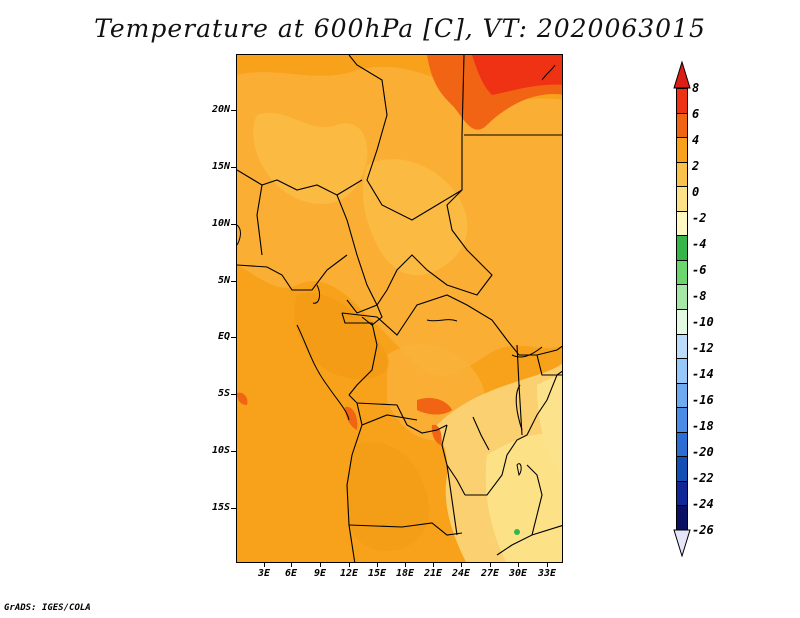 The image size is (800, 618). I want to click on colorbar-label: -4, so click(699, 244).